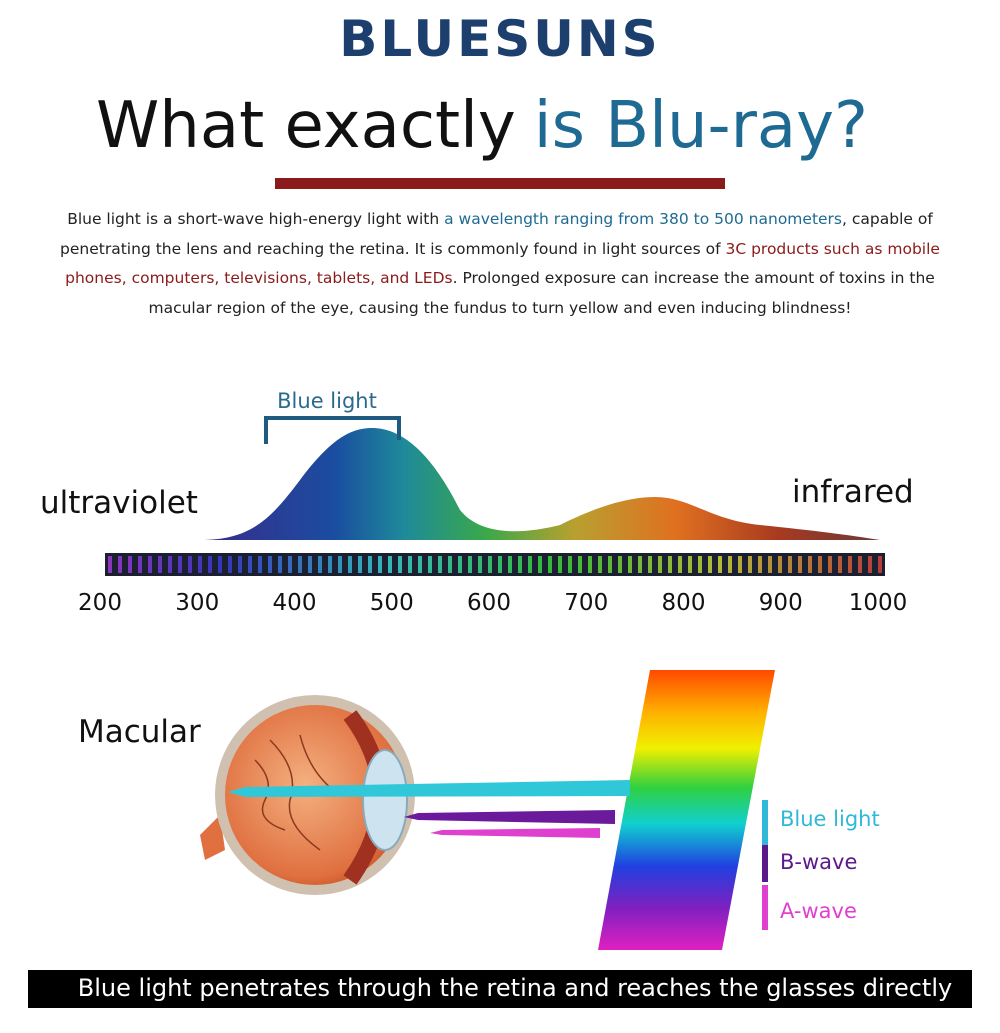 This screenshot has height=1033, width=1000. What do you see at coordinates (100, 603) in the screenshot?
I see `scale-label: 200` at bounding box center [100, 603].